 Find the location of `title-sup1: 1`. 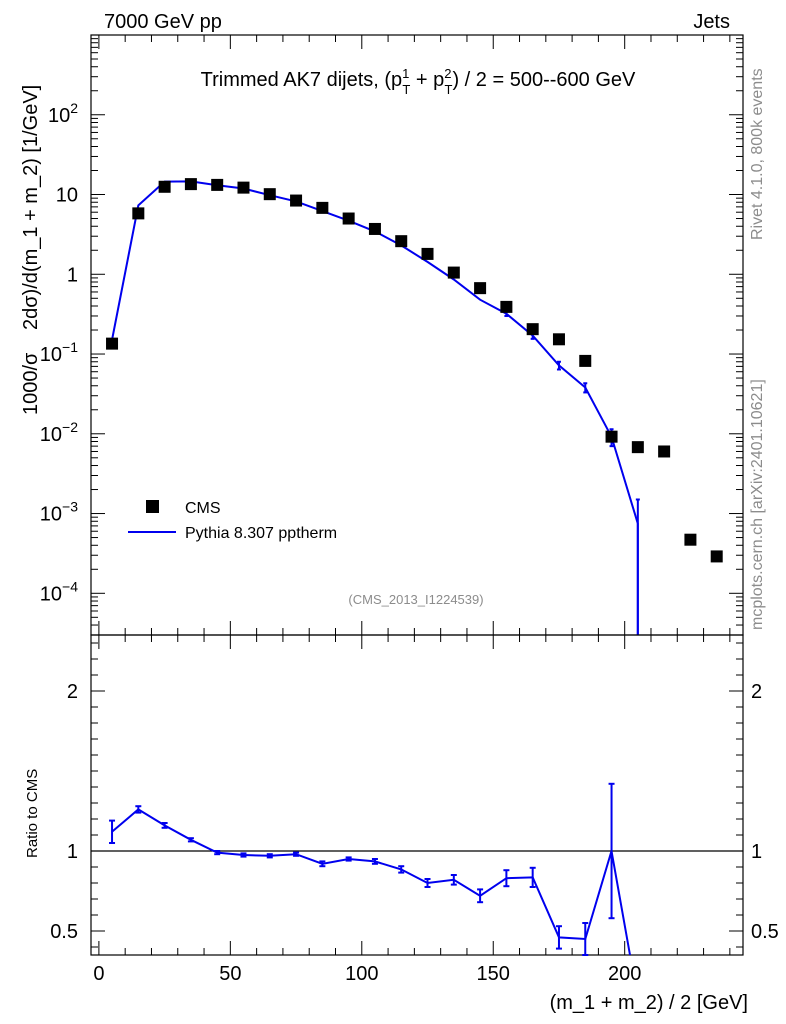

title-sup1: 1 is located at coordinates (405, 73).